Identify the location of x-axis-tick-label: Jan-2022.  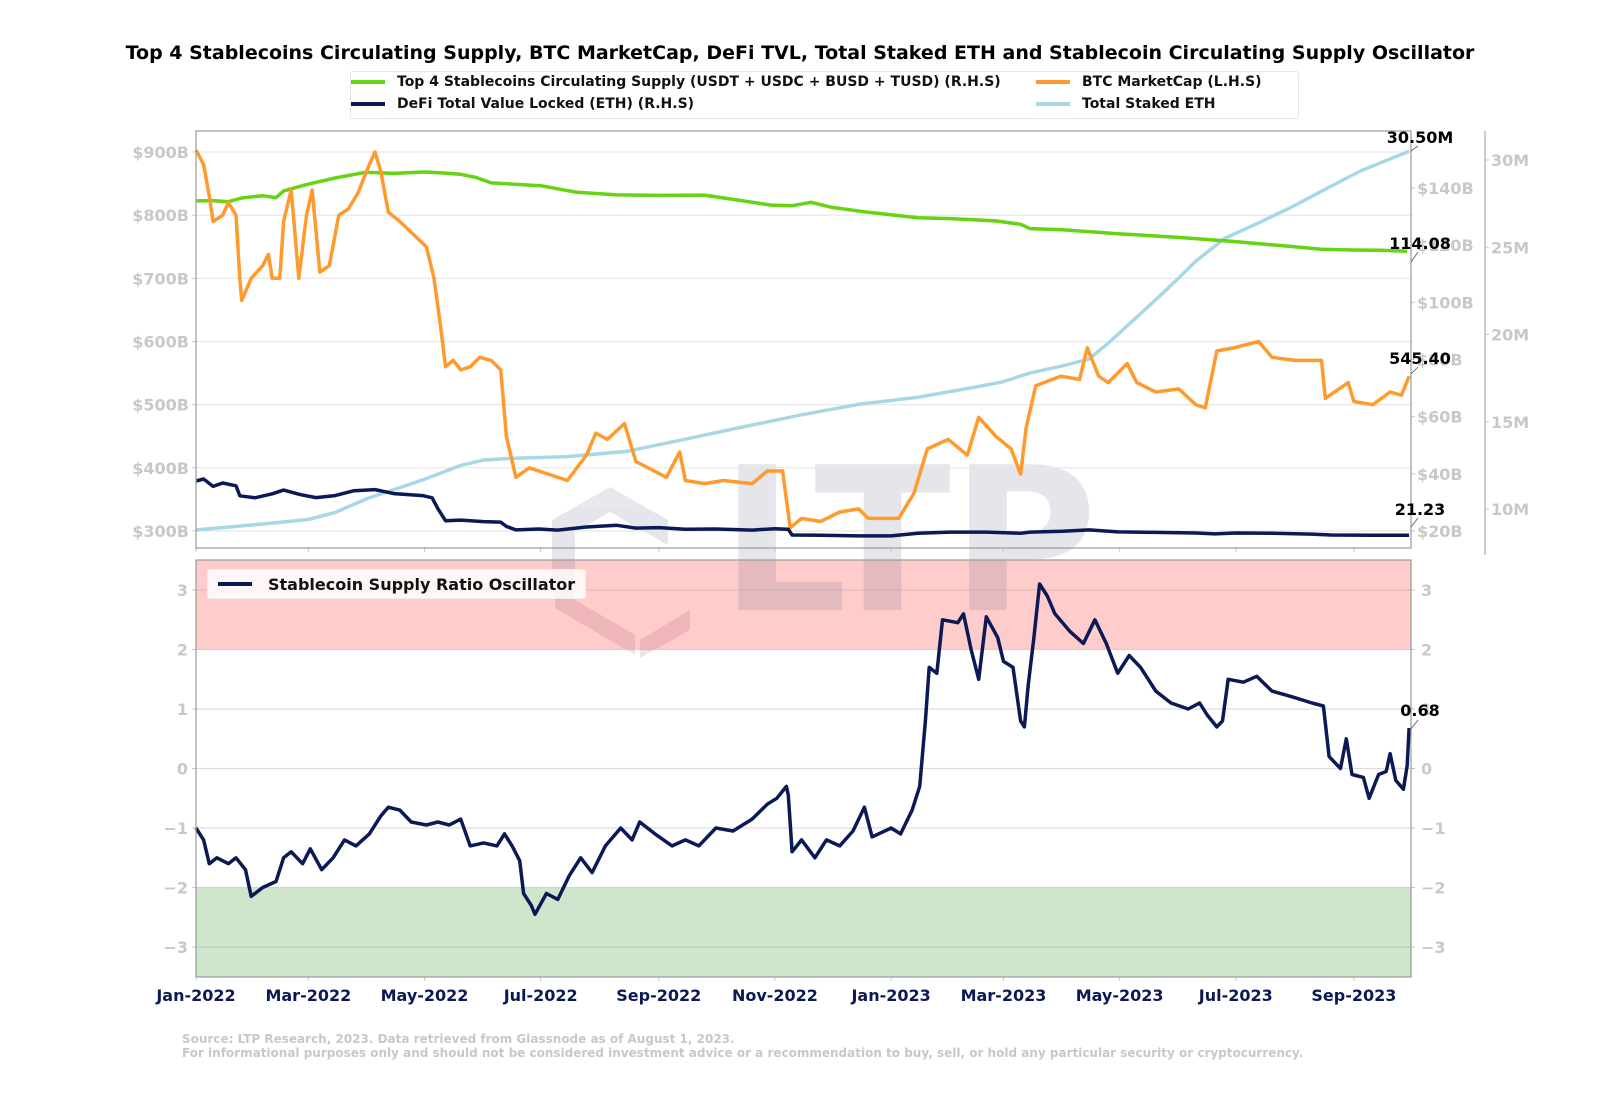
(195, 995).